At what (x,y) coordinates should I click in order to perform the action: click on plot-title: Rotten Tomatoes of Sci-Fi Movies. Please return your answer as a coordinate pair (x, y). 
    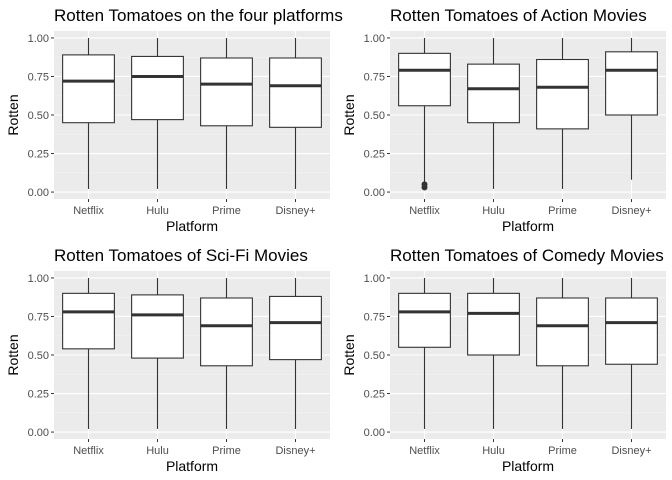
    Looking at the image, I should click on (181, 255).